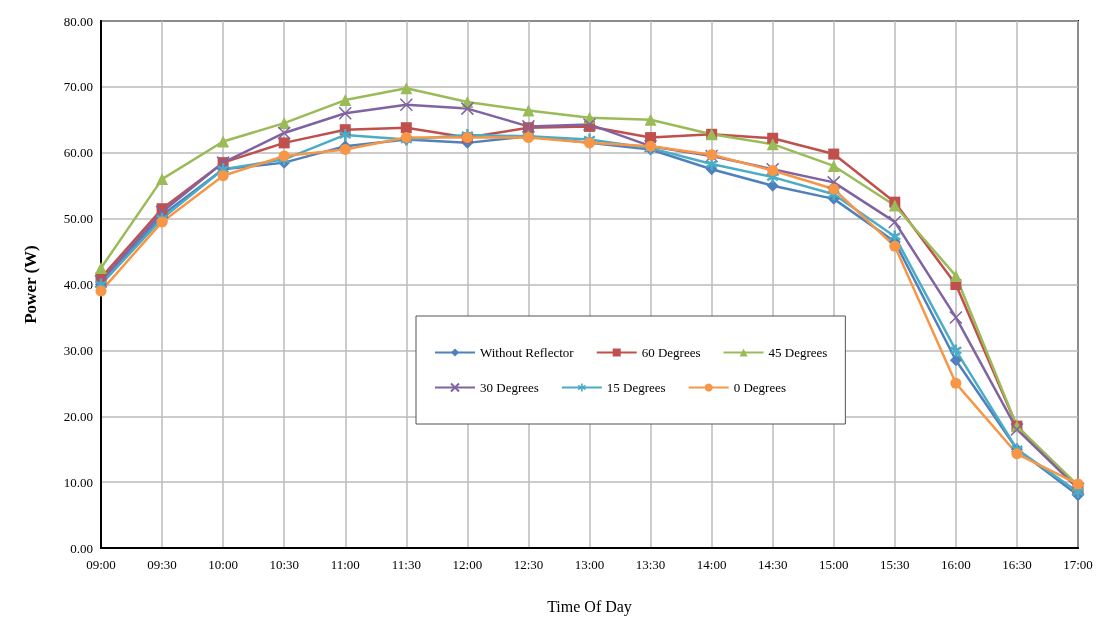 This screenshot has height=632, width=1105. What do you see at coordinates (162, 564) in the screenshot?
I see `x-tick-label: 09:30` at bounding box center [162, 564].